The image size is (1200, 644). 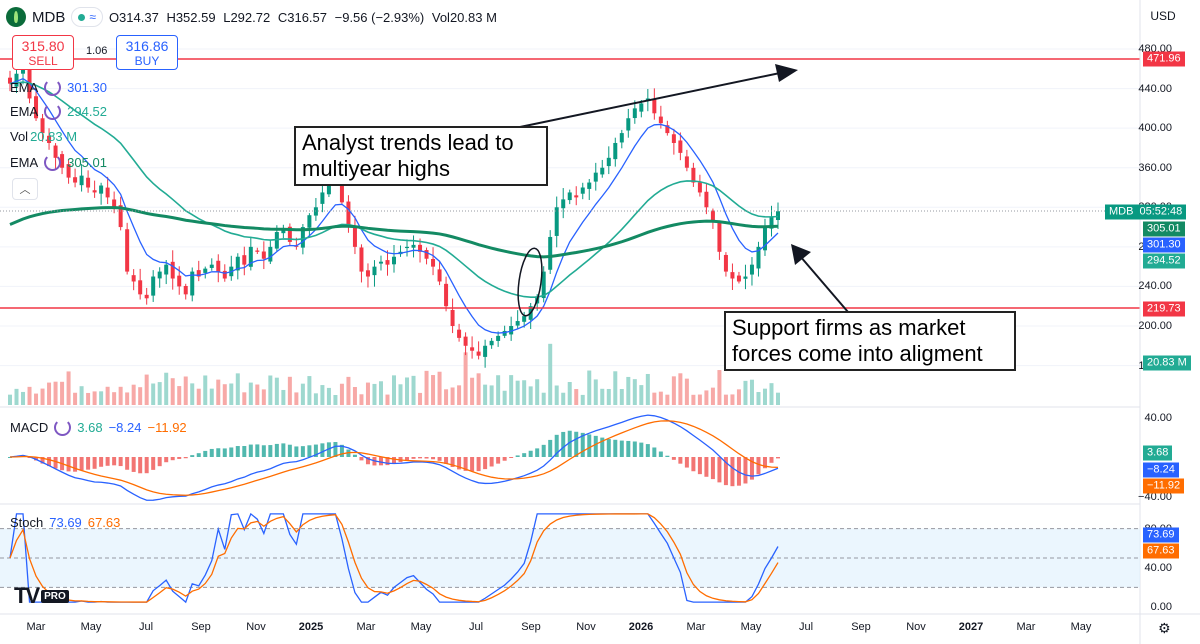 I want to click on legend-ema-2: EMA 294.52, so click(x=58, y=111).